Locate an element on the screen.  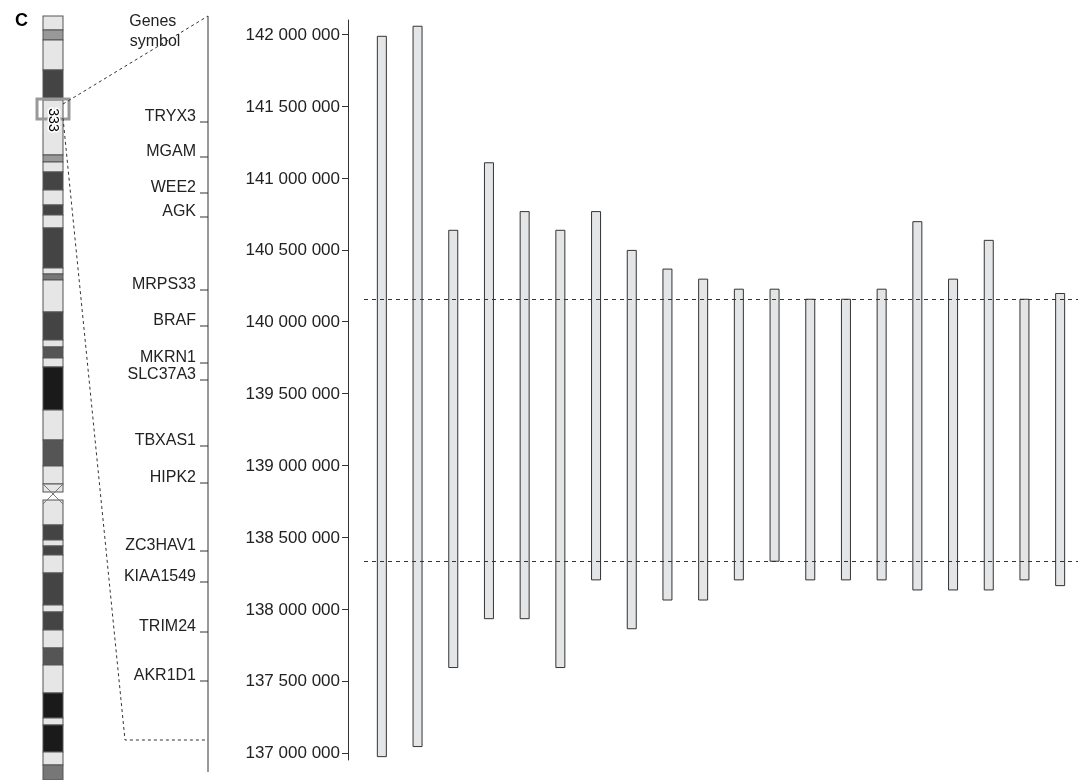
text: ZC3HAV1 is located at coordinates (161, 544).